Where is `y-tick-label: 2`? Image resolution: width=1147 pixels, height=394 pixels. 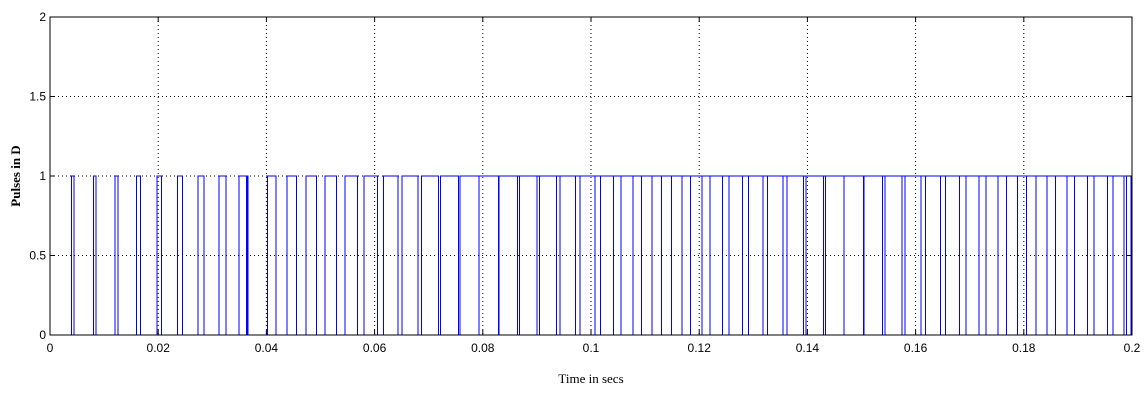 y-tick-label: 2 is located at coordinates (42, 17).